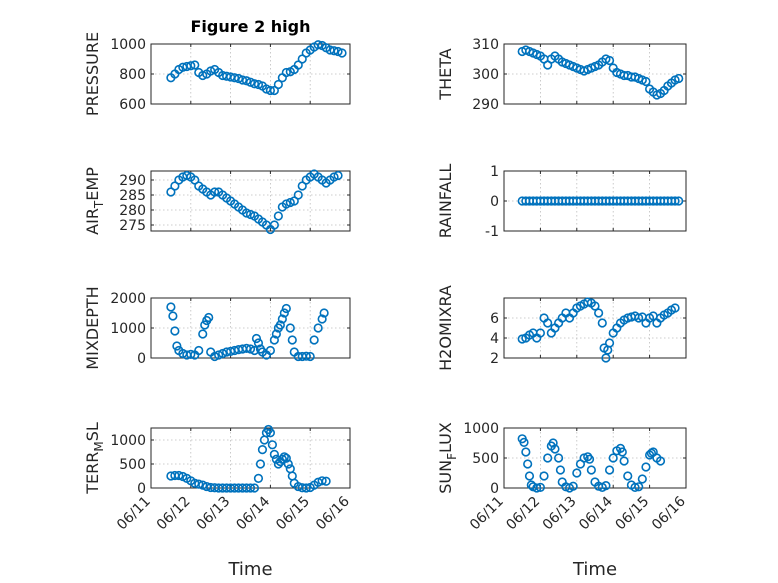  What do you see at coordinates (251, 26) in the screenshot?
I see `figure-title: Figure 2 high` at bounding box center [251, 26].